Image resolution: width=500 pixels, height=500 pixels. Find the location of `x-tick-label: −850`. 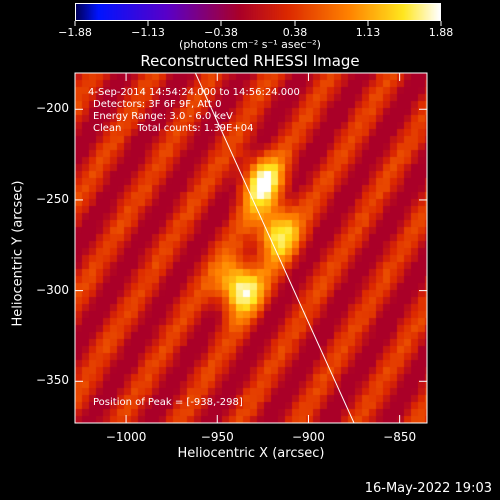

x-tick-label: −850 is located at coordinates (400, 437).